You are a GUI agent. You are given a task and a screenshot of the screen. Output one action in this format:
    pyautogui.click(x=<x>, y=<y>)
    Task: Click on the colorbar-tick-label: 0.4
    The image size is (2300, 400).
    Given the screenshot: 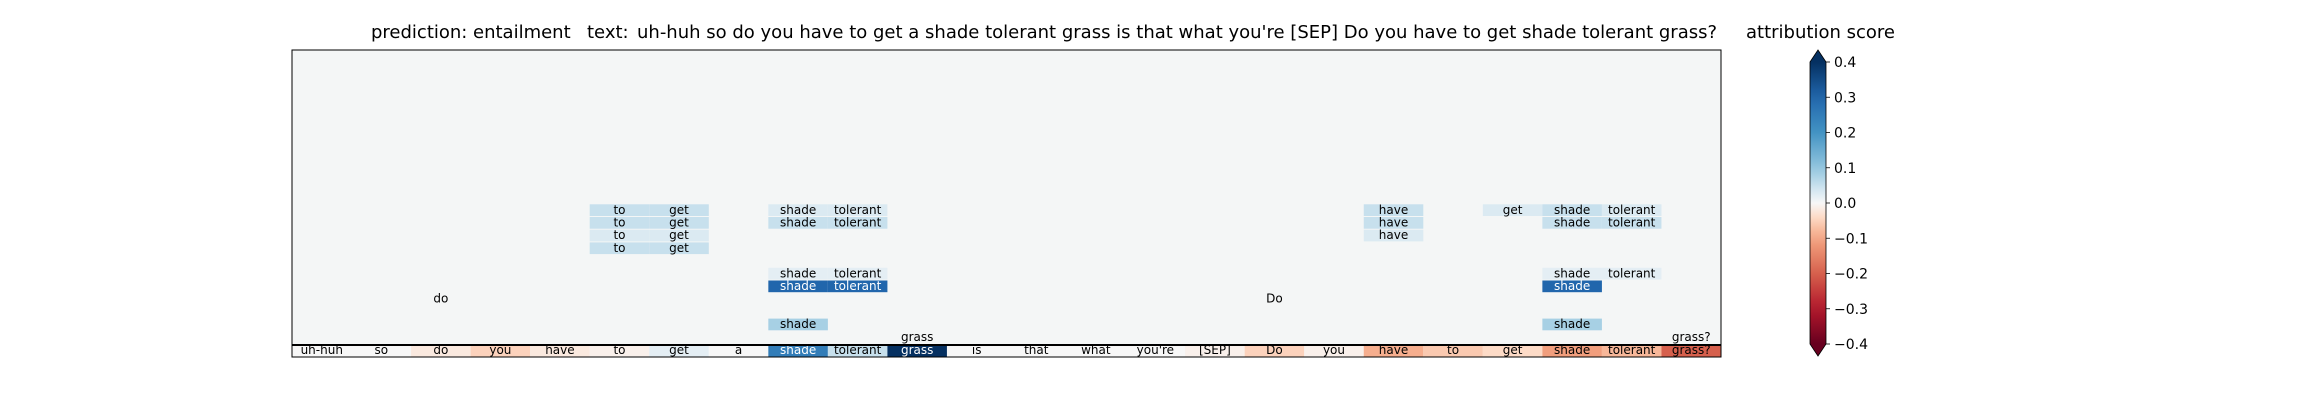 What is the action you would take?
    pyautogui.click(x=1845, y=63)
    